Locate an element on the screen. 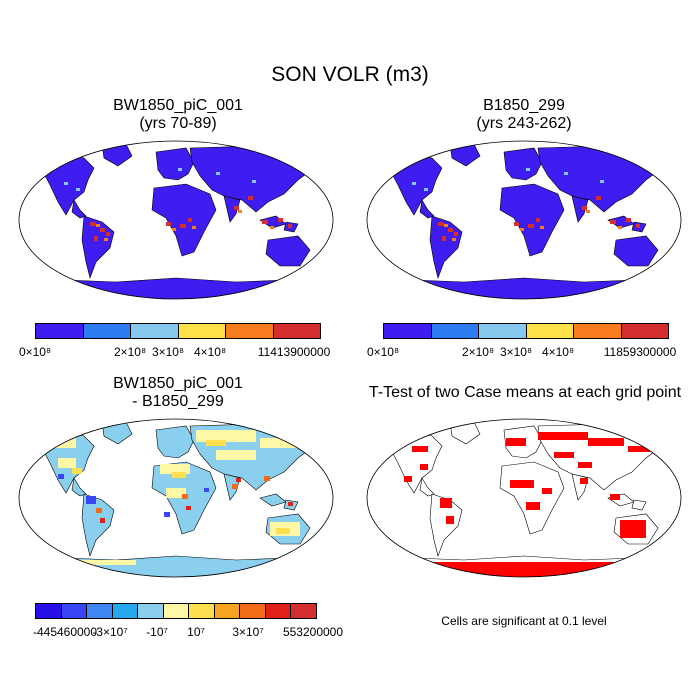  map-bottom-left is located at coordinates (176, 498).